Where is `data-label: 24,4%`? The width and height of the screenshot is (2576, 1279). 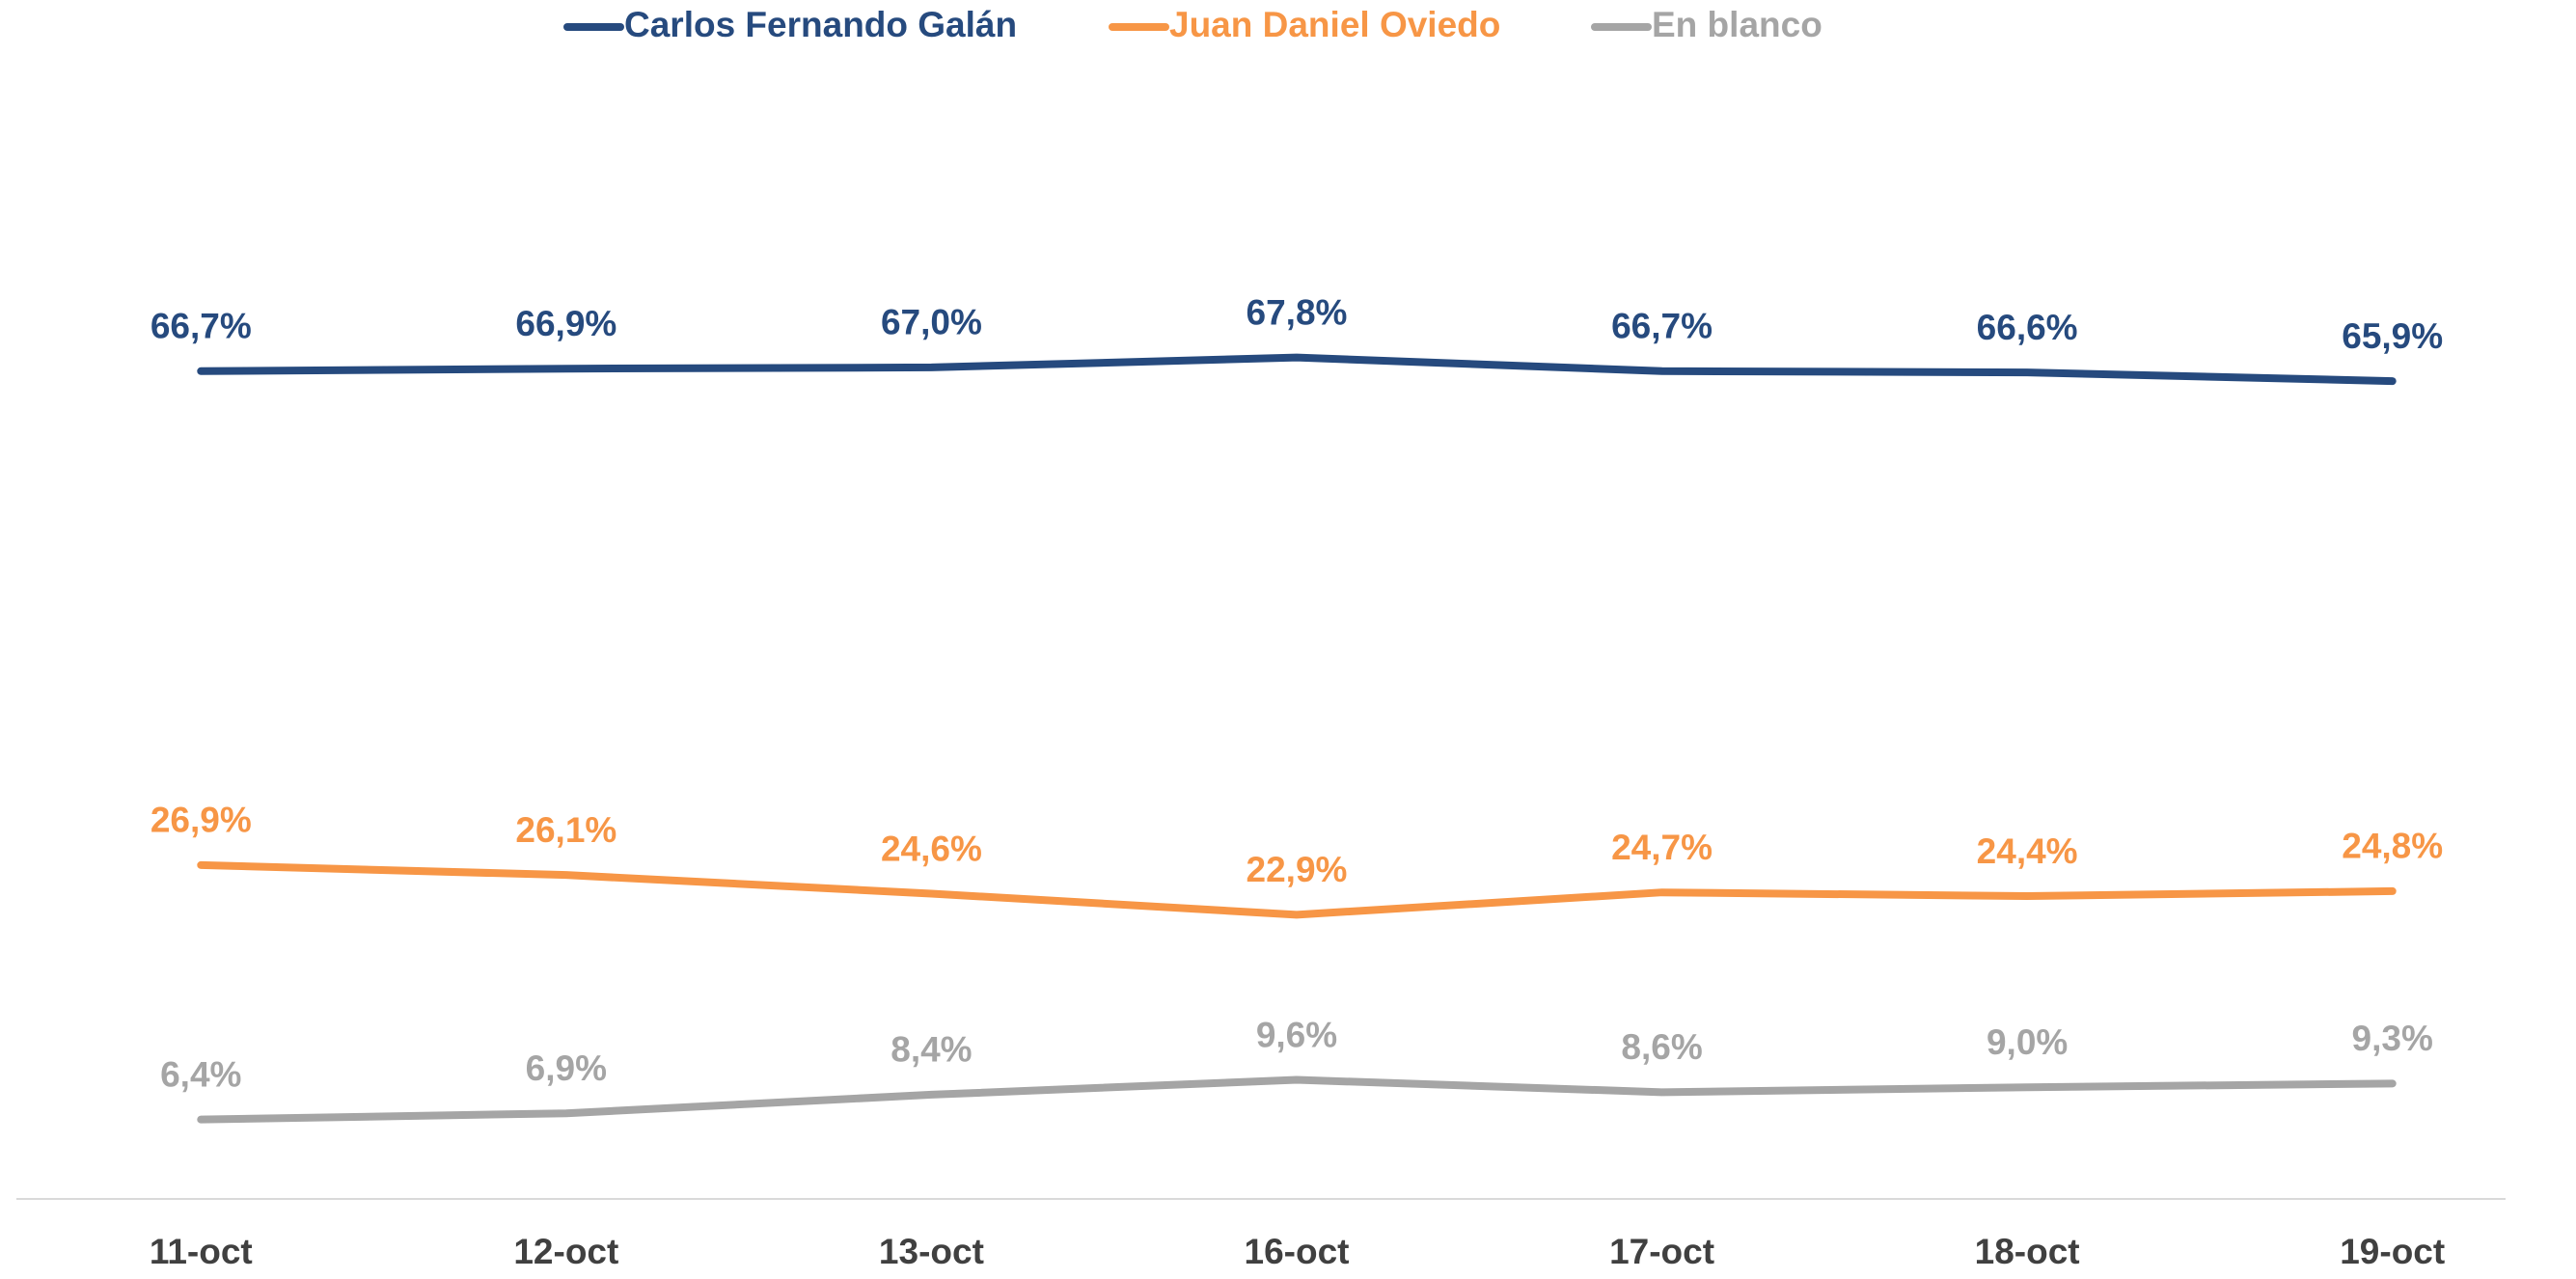 data-label: 24,4% is located at coordinates (2027, 851).